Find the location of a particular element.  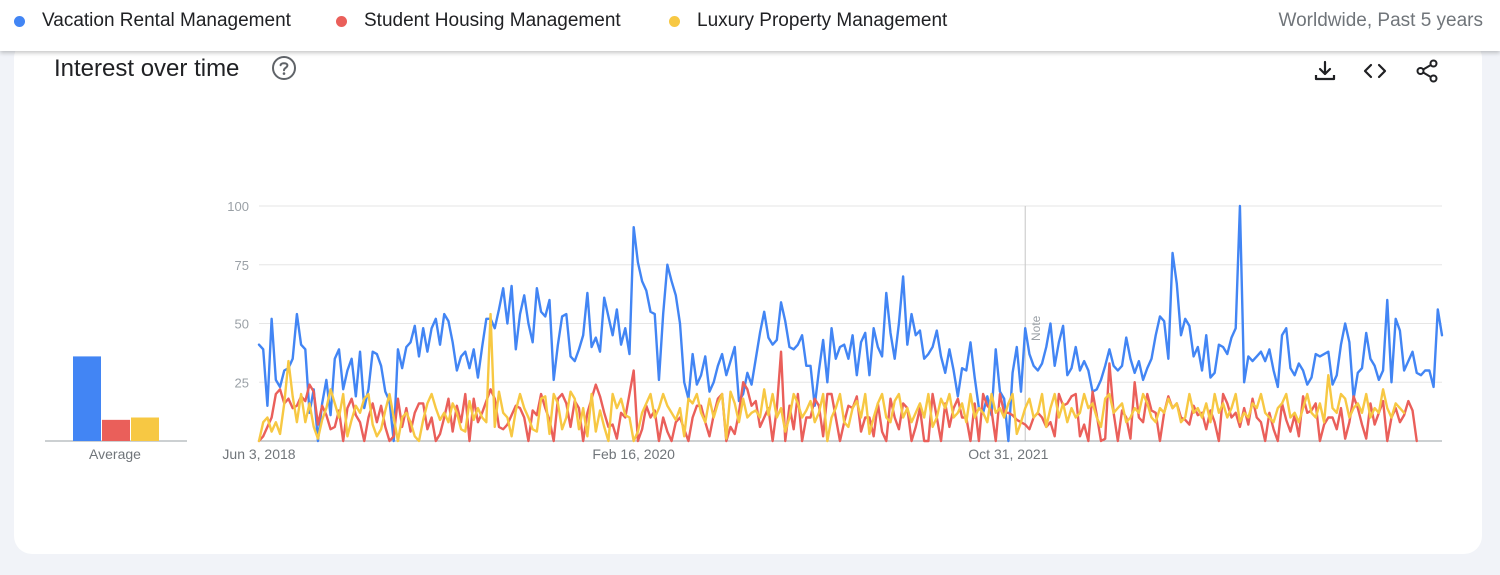

y-tick-label-50: 50 is located at coordinates (242, 324).